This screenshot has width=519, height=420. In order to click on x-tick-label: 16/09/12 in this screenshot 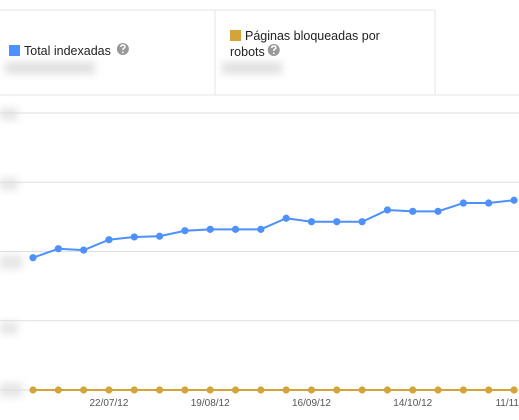, I will do `click(311, 403)`.